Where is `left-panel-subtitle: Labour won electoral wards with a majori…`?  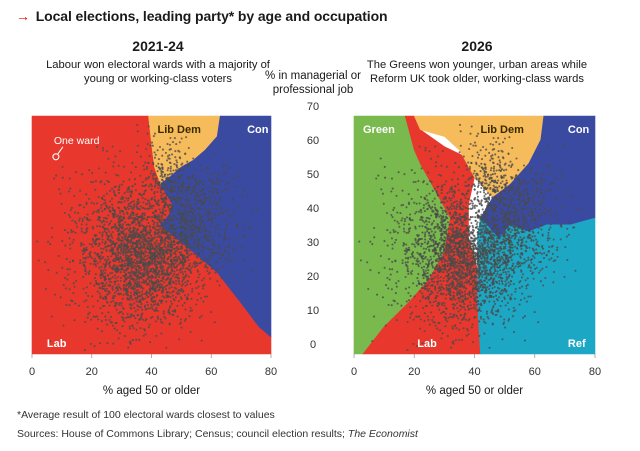 left-panel-subtitle: Labour won electoral wards with a majori… is located at coordinates (158, 72).